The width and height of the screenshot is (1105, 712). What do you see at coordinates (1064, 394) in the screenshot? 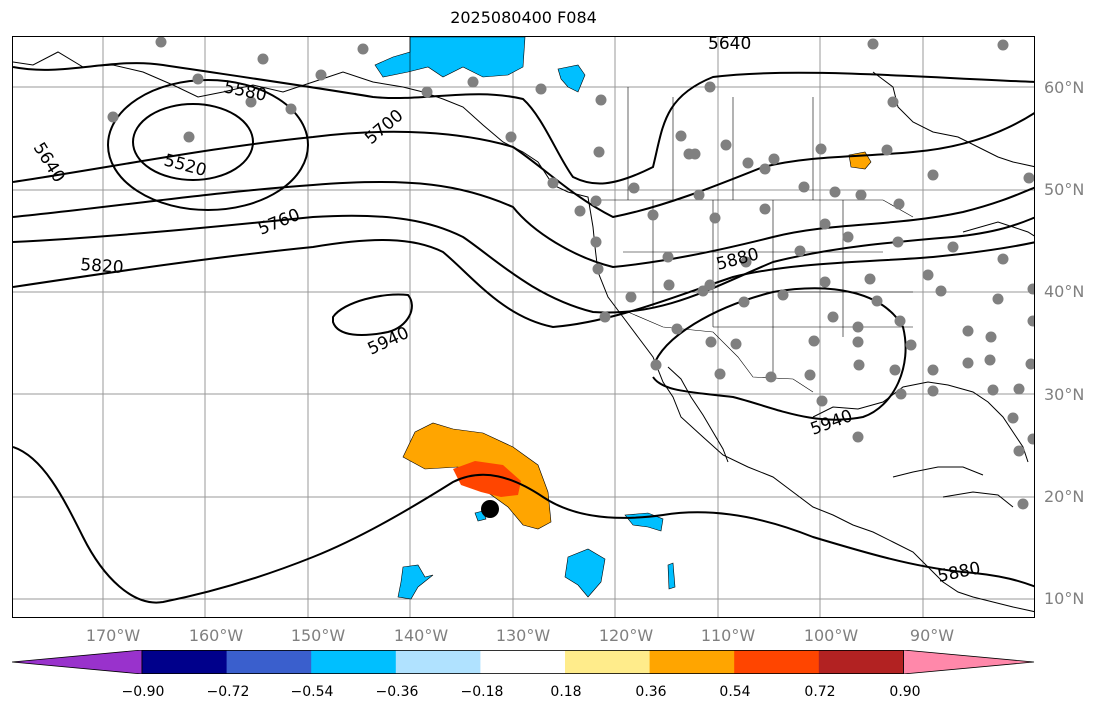
I see `lat-label: 30°N` at bounding box center [1064, 394].